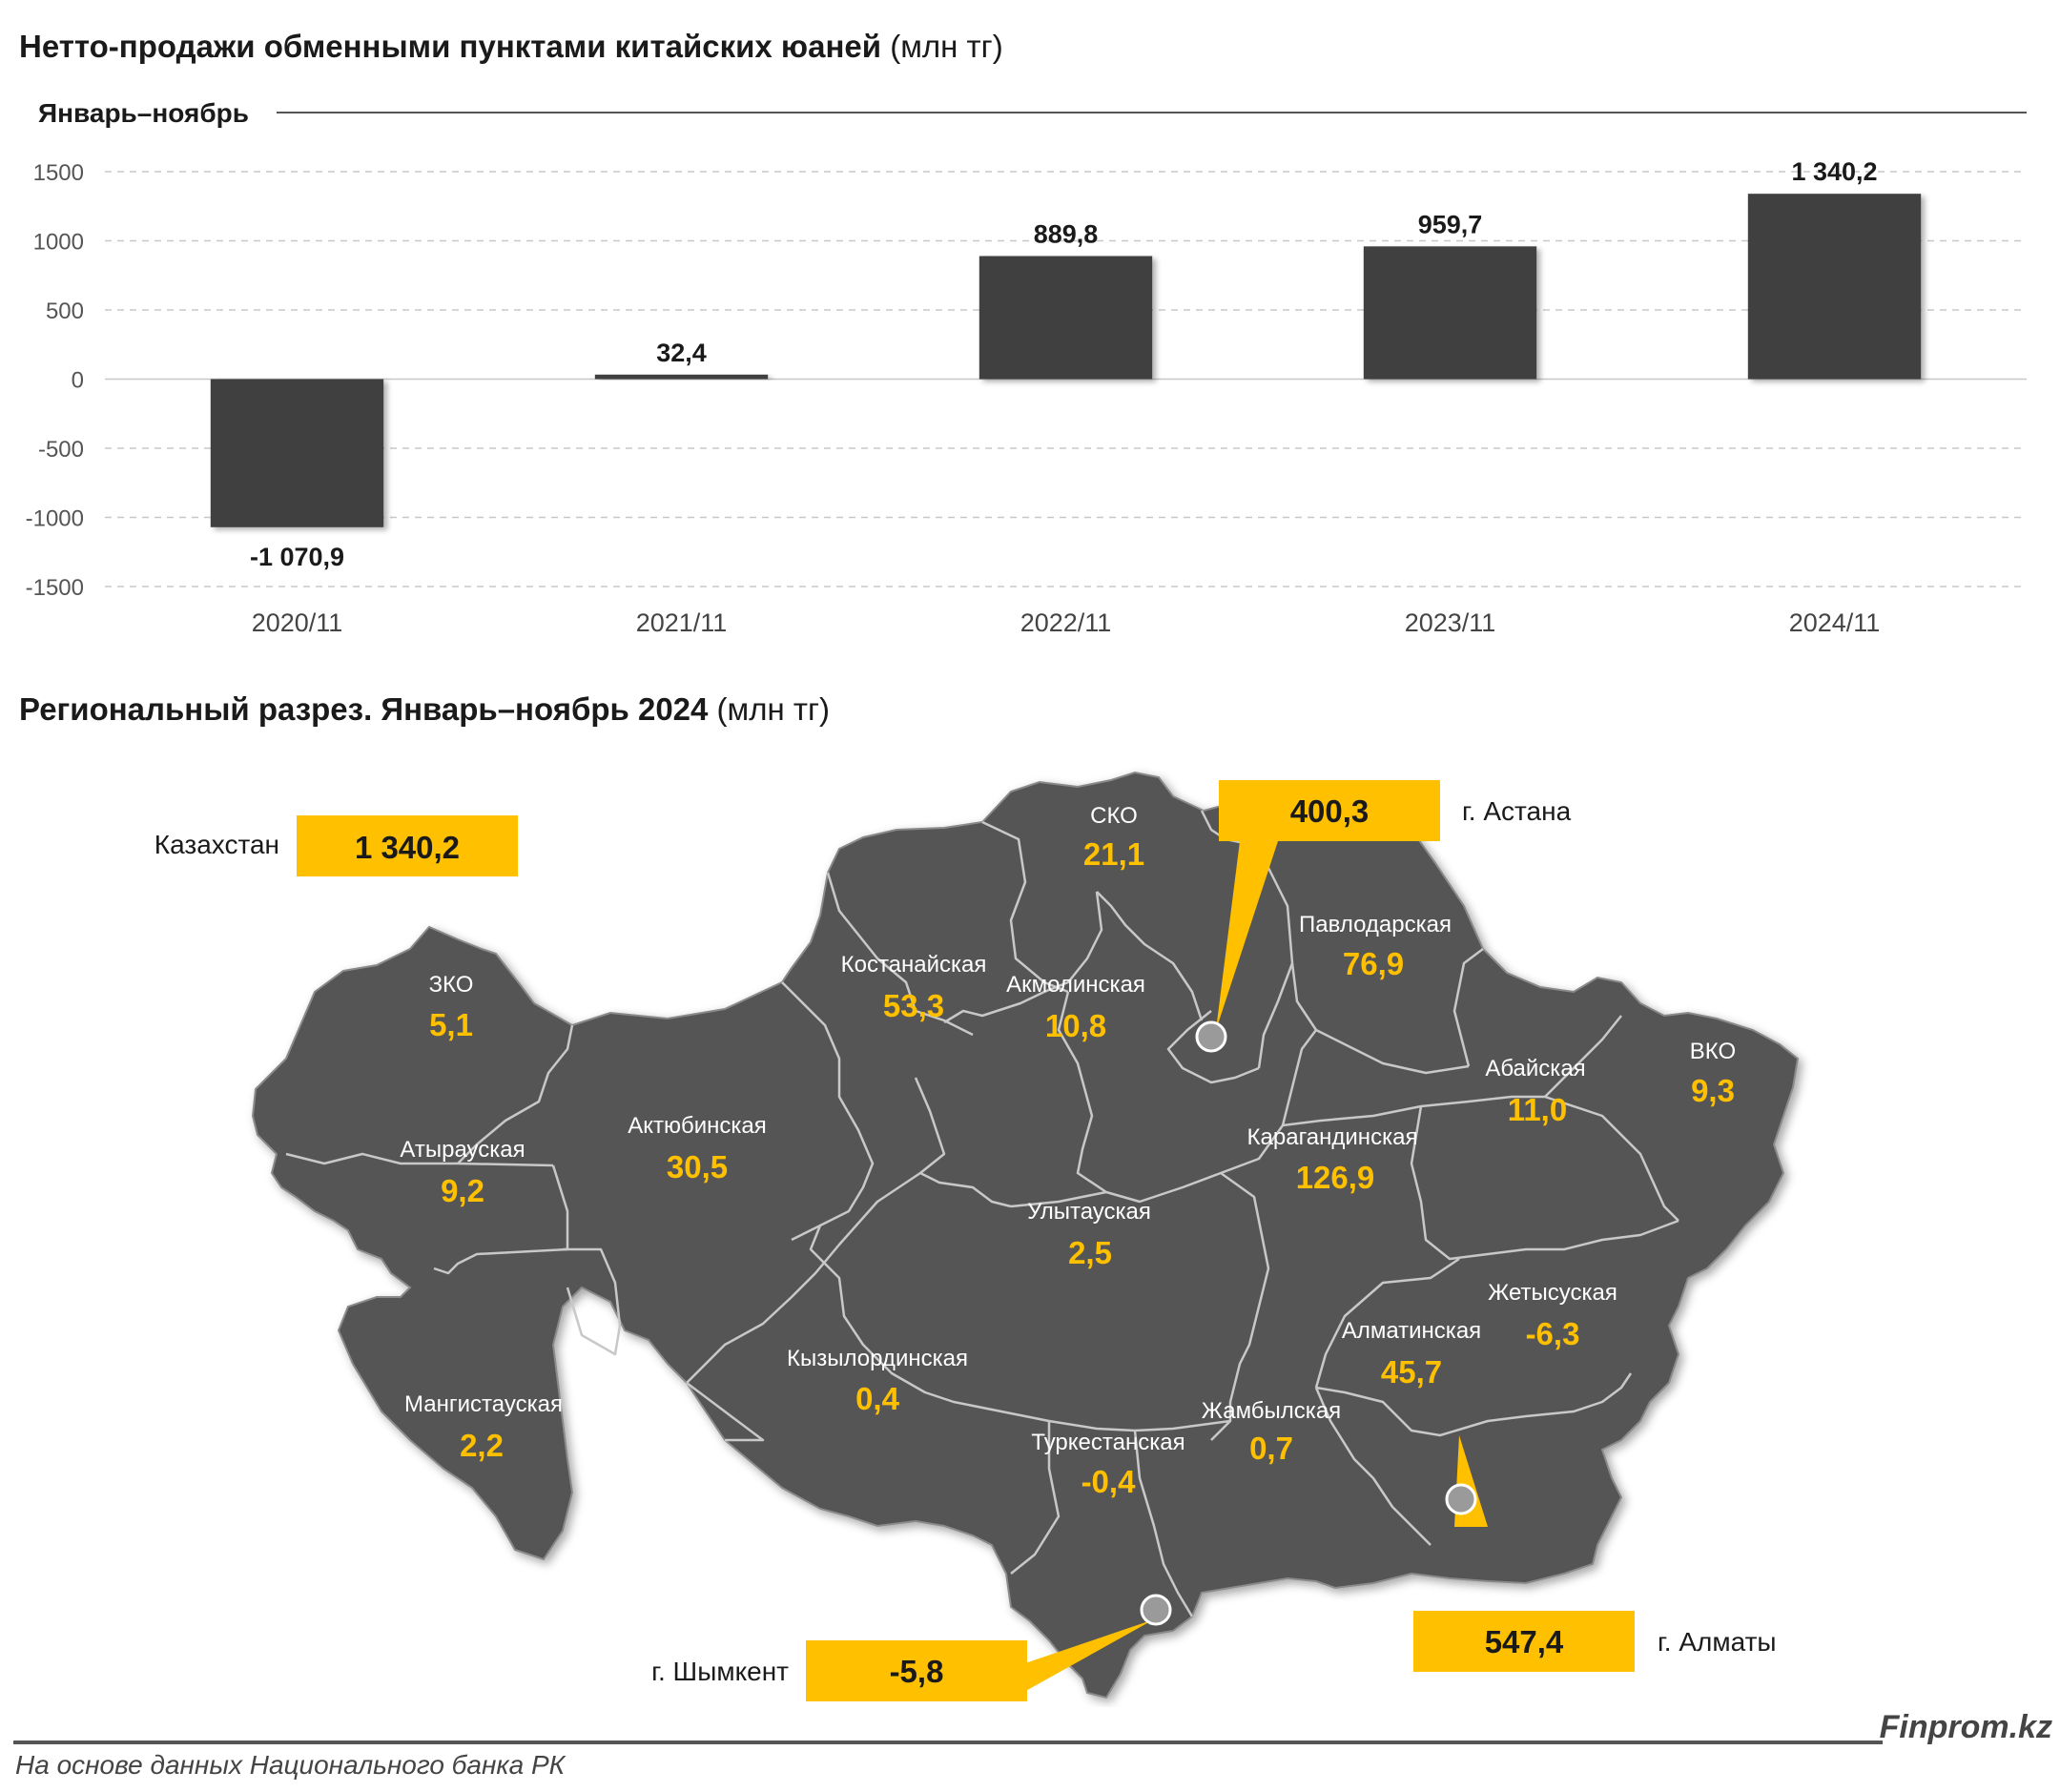 This screenshot has width=2060, height=1792. I want to click on region-value-mangistau: 2,2, so click(482, 1445).